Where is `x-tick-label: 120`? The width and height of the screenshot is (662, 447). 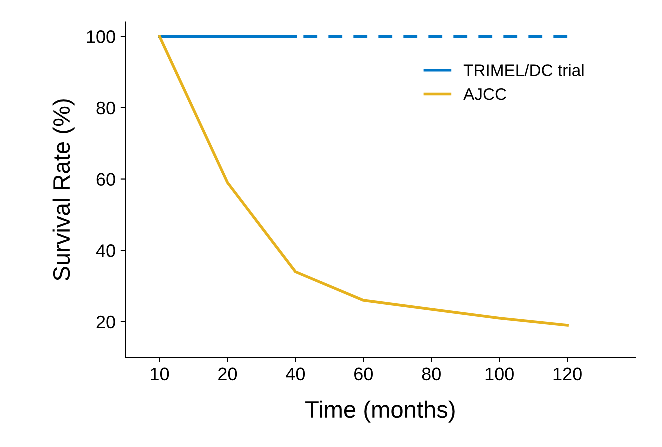 x-tick-label: 120 is located at coordinates (568, 374).